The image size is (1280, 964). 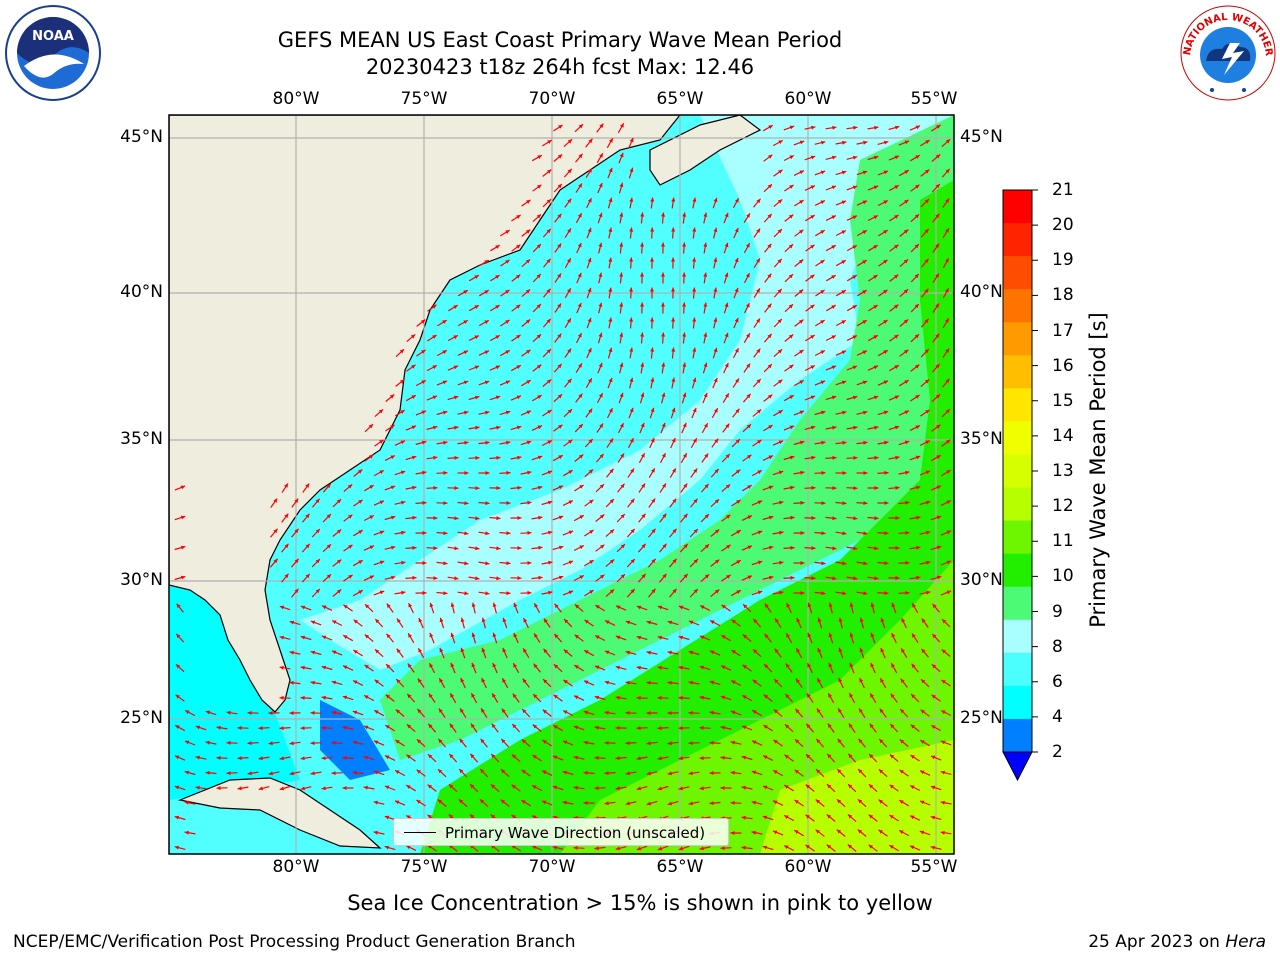 I want to click on lat-label-right: 25°N, so click(x=981, y=718).